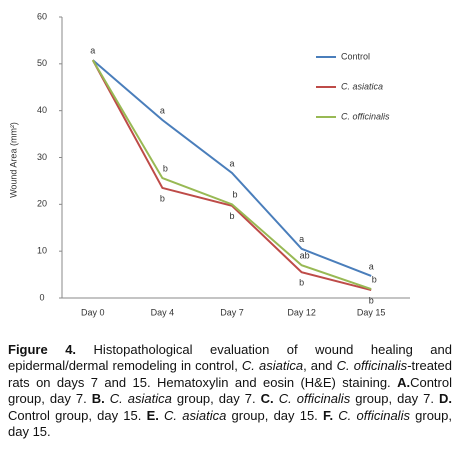  I want to click on y-tick-label: 60, so click(42, 16).